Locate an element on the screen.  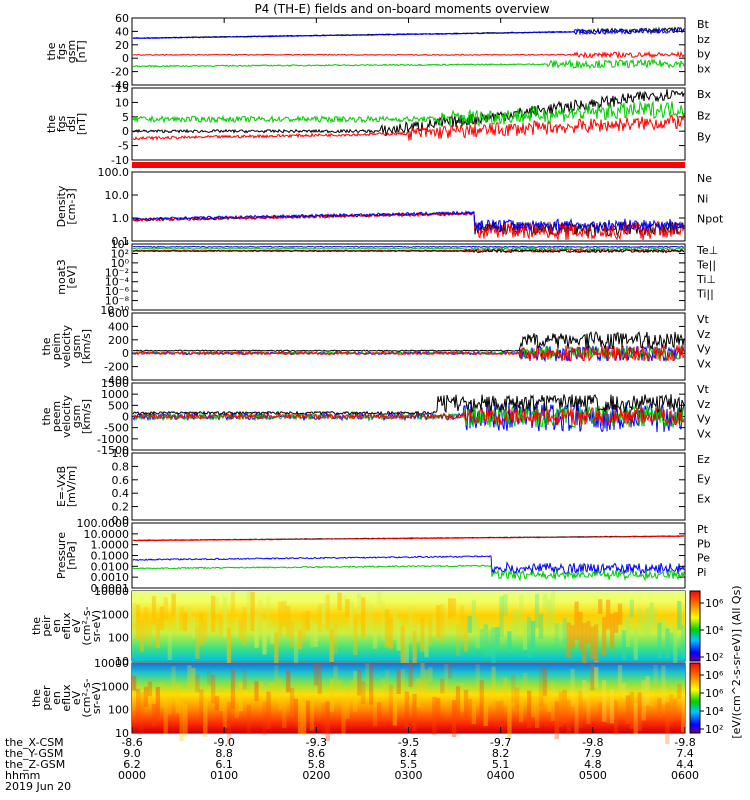
colorbar-tick-label: 10² is located at coordinates (714, 729).